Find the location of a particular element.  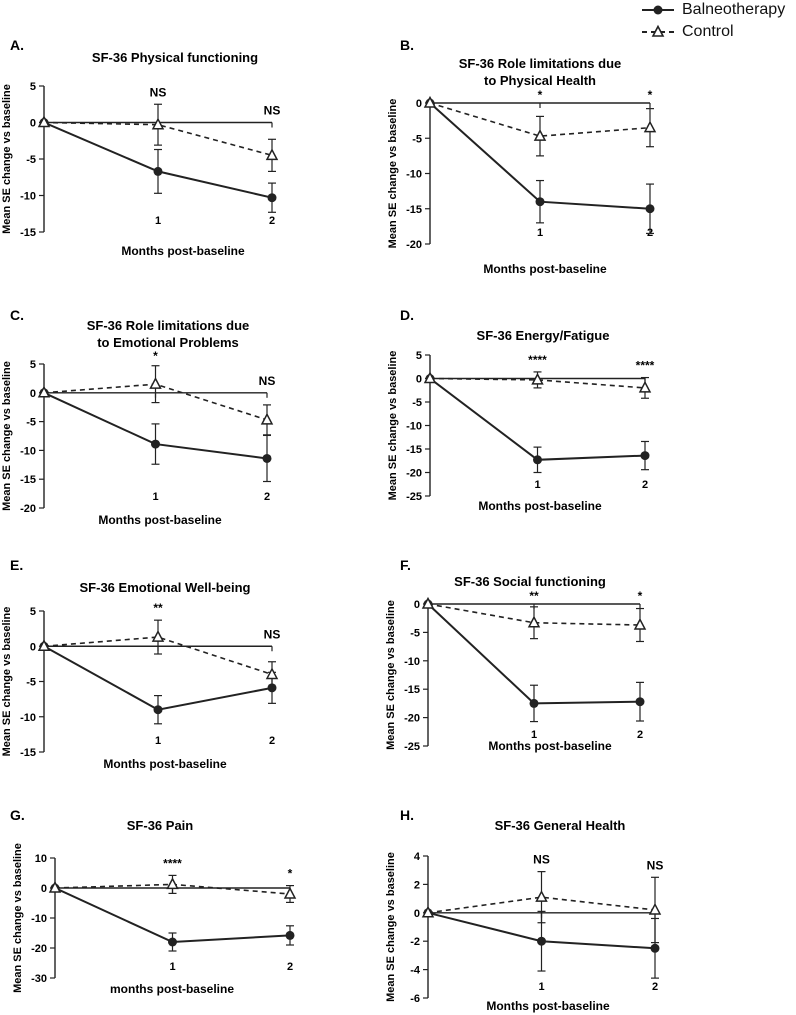

panel-letter: A. is located at coordinates (17, 45).